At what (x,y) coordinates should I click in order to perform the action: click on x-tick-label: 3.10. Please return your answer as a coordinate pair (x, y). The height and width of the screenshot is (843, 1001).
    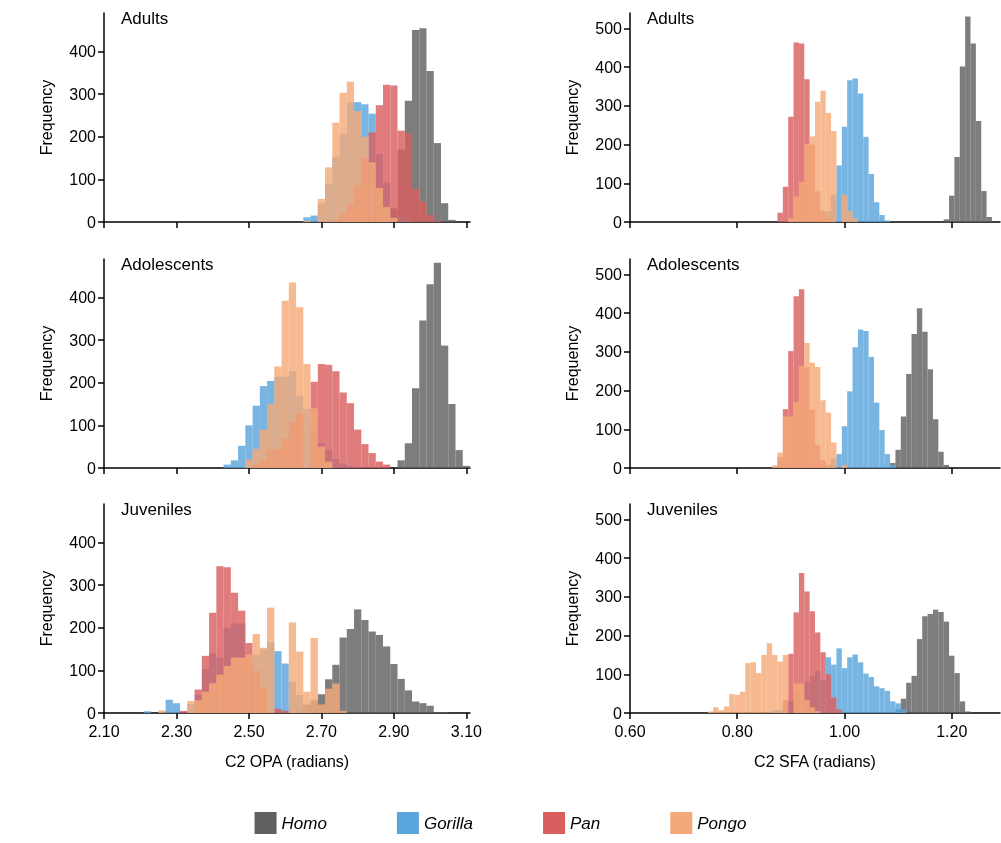
    Looking at the image, I should click on (466, 731).